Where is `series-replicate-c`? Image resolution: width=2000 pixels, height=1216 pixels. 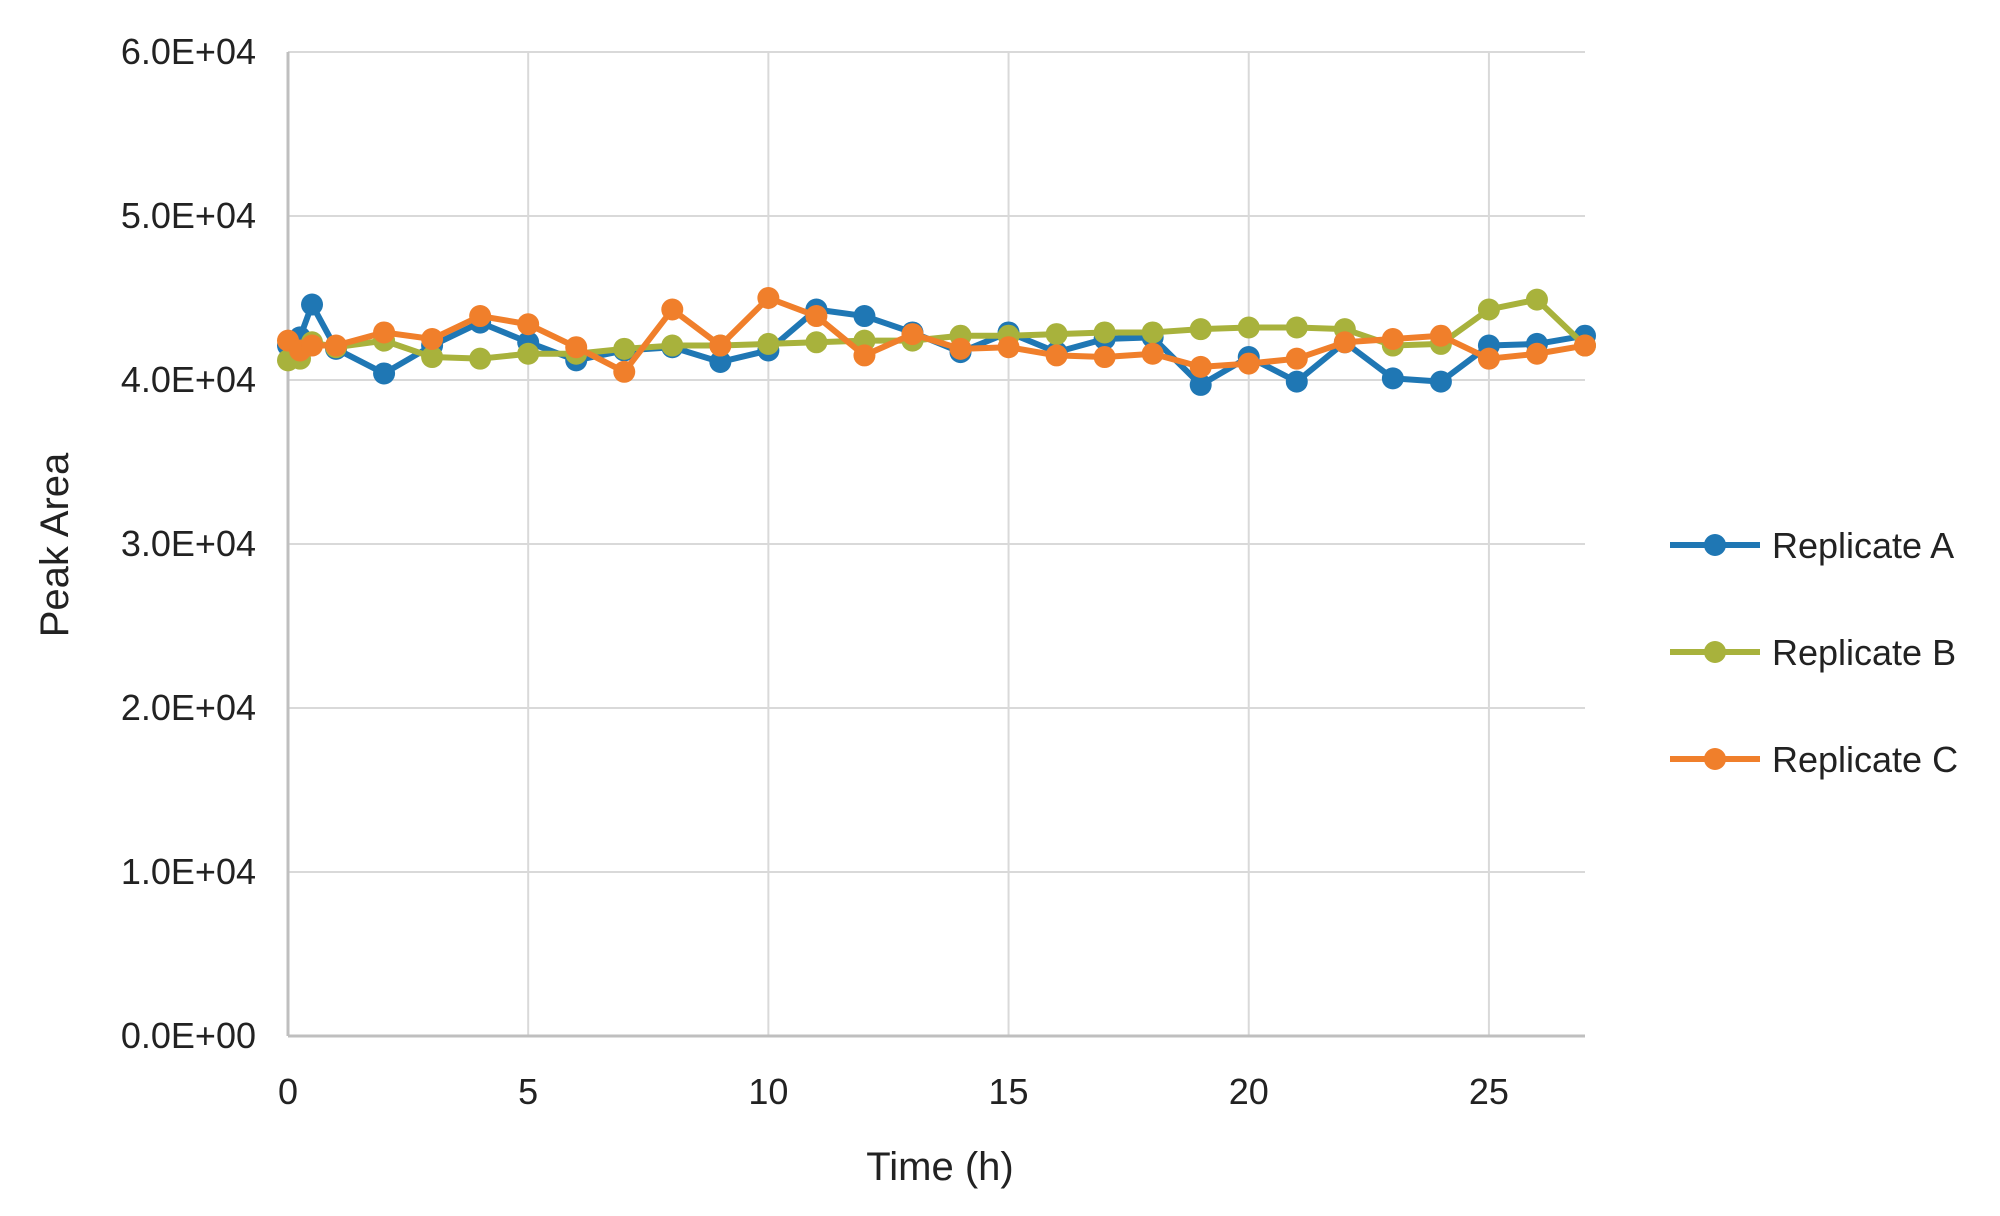 series-replicate-c is located at coordinates (936, 335).